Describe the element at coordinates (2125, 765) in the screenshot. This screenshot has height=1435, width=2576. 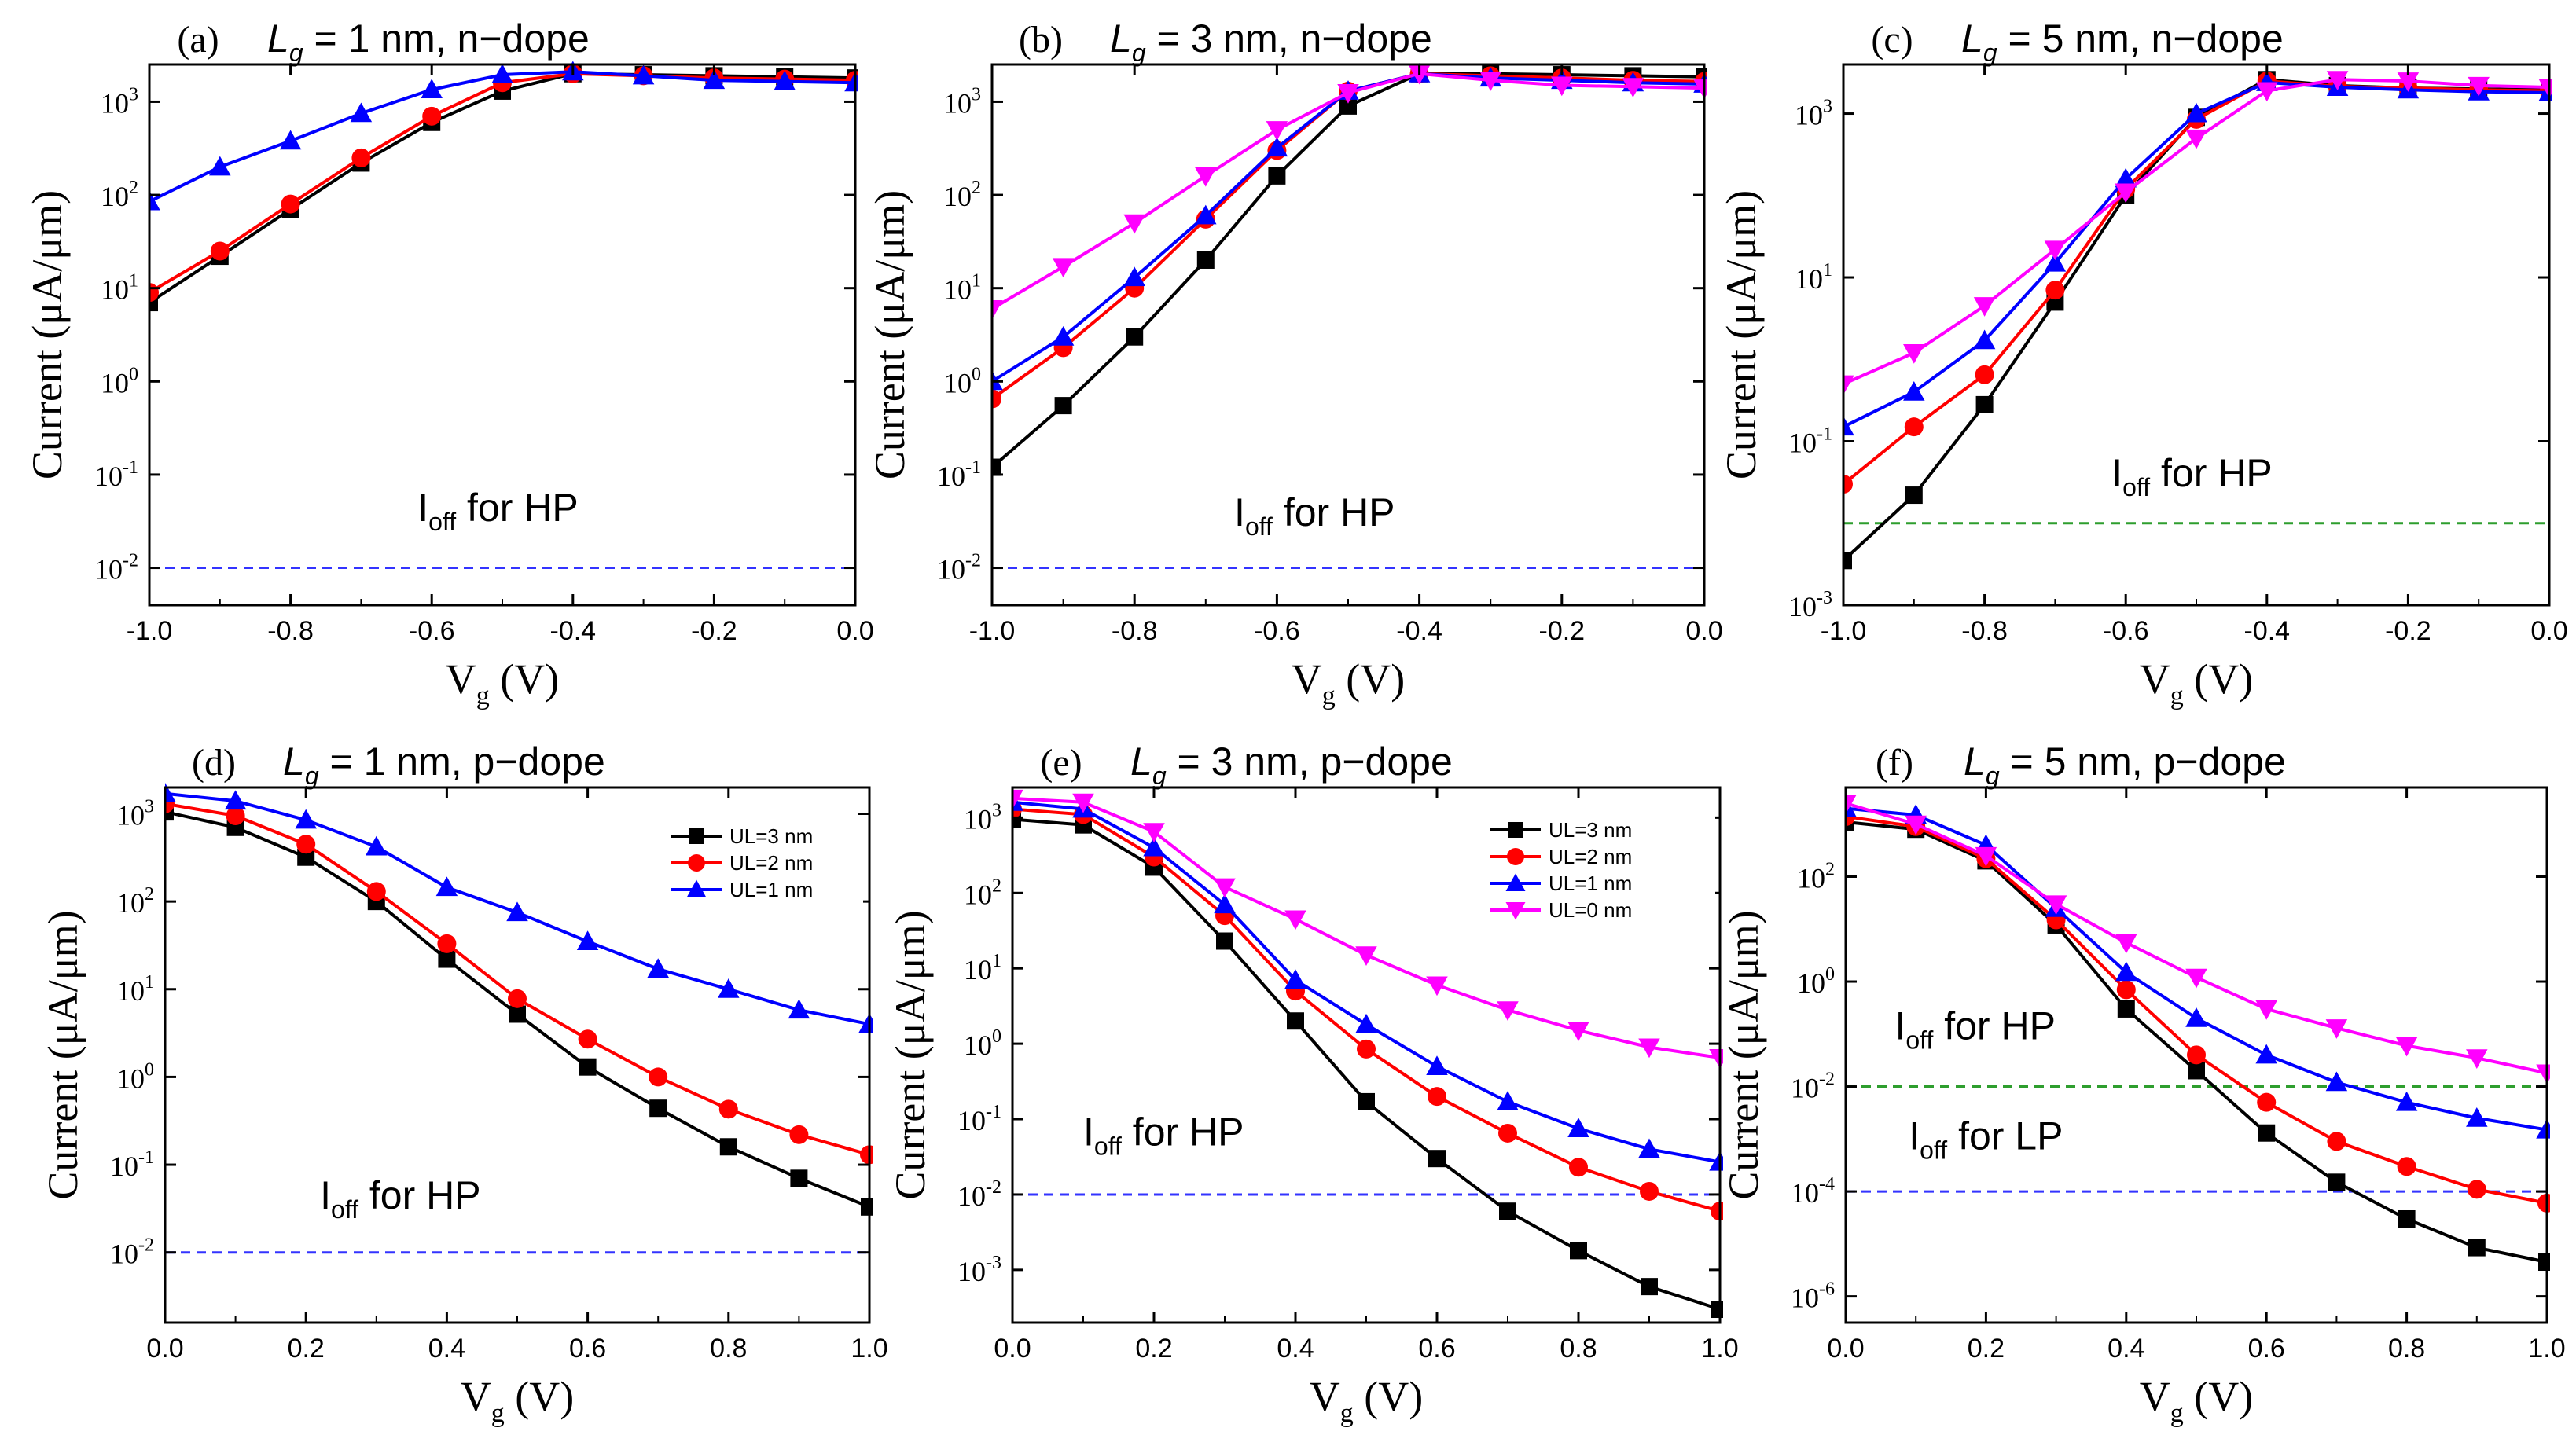
I see `chart-title: Lg = 5 nm, p−dope` at that location.